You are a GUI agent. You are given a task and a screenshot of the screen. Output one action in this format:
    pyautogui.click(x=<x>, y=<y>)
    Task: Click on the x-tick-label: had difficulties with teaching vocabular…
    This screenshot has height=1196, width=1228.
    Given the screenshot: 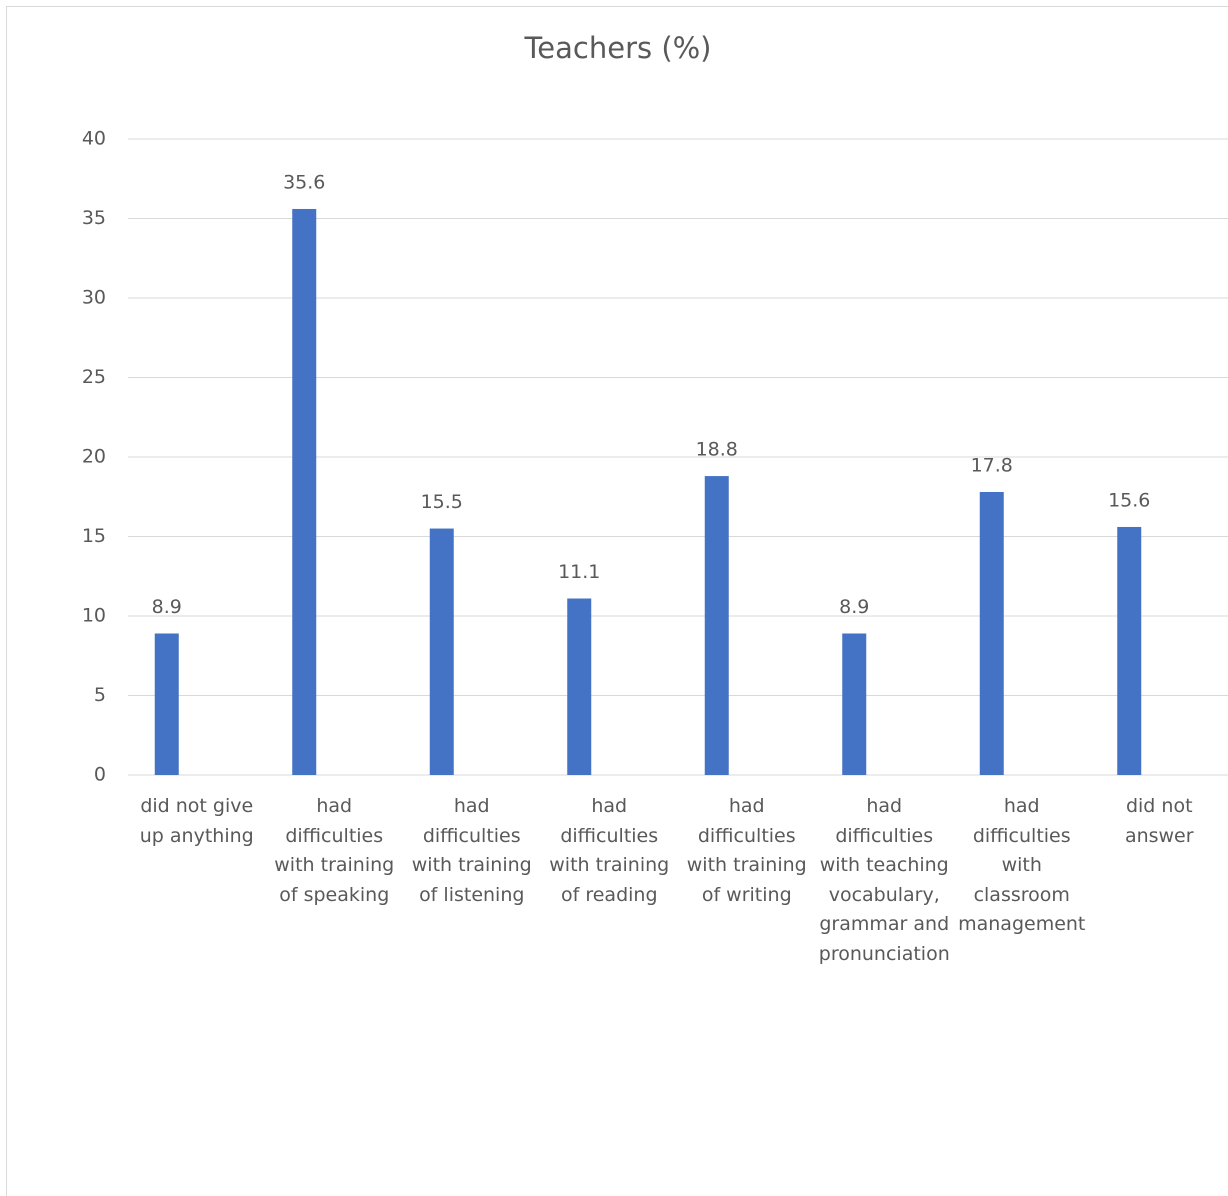 What is the action you would take?
    pyautogui.click(x=884, y=880)
    